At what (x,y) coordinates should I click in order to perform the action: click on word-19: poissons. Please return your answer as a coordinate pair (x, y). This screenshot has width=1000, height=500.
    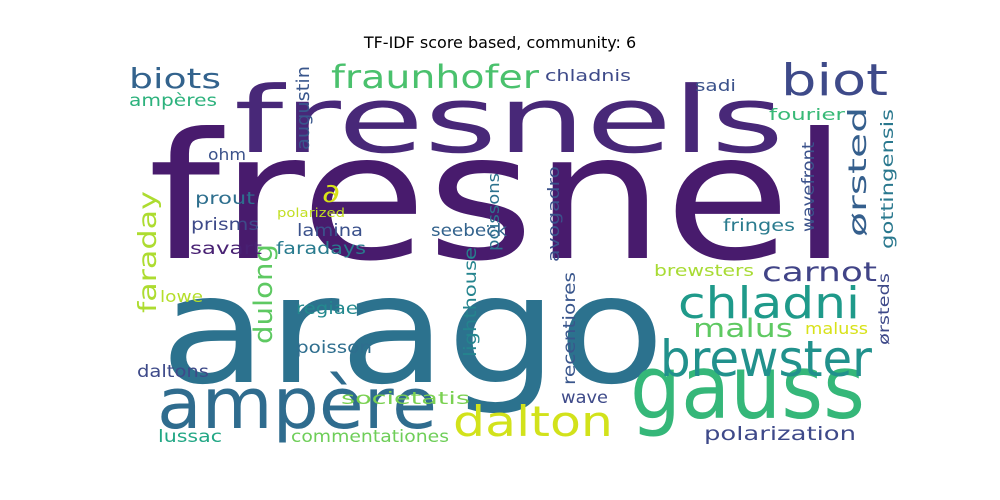
    Looking at the image, I should click on (493, 212).